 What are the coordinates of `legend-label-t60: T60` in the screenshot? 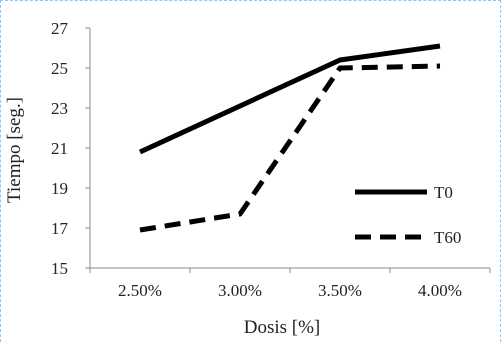 It's located at (447, 237).